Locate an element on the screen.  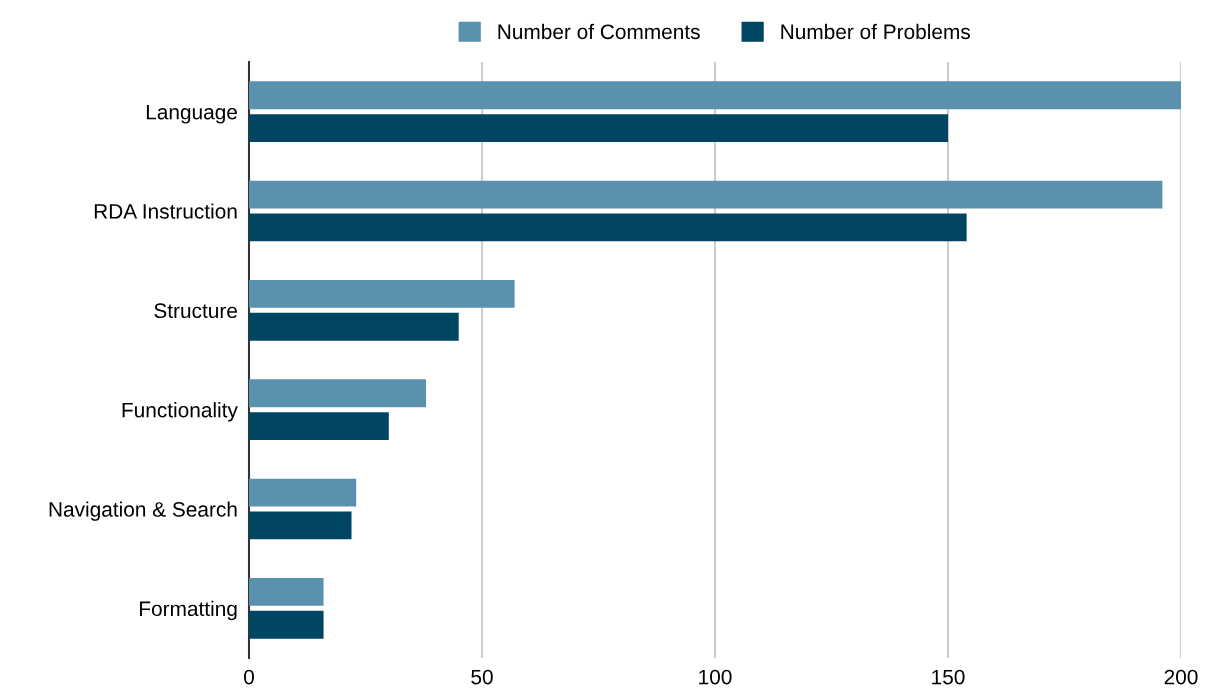
x-tick-label: 150 is located at coordinates (948, 677).